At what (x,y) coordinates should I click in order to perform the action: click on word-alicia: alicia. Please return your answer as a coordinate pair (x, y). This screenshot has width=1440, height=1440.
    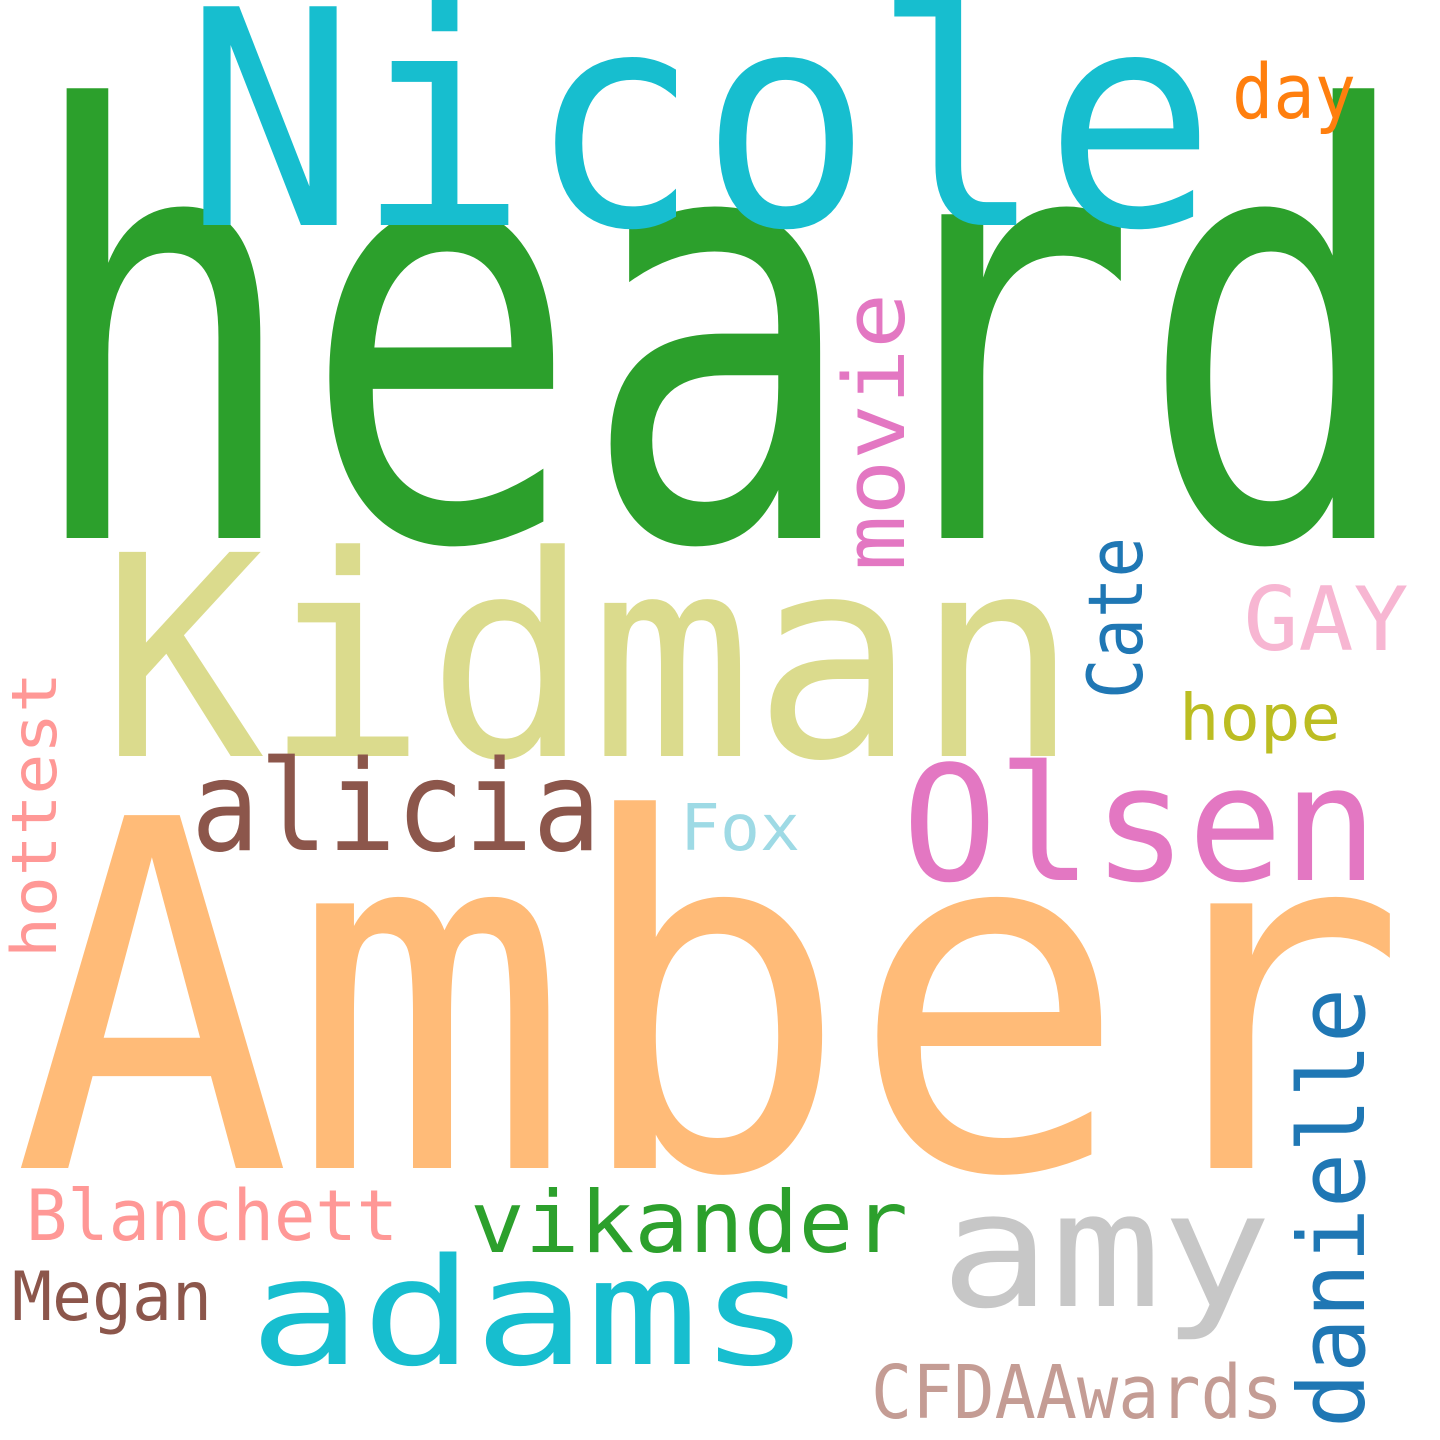
    Looking at the image, I should click on (396, 806).